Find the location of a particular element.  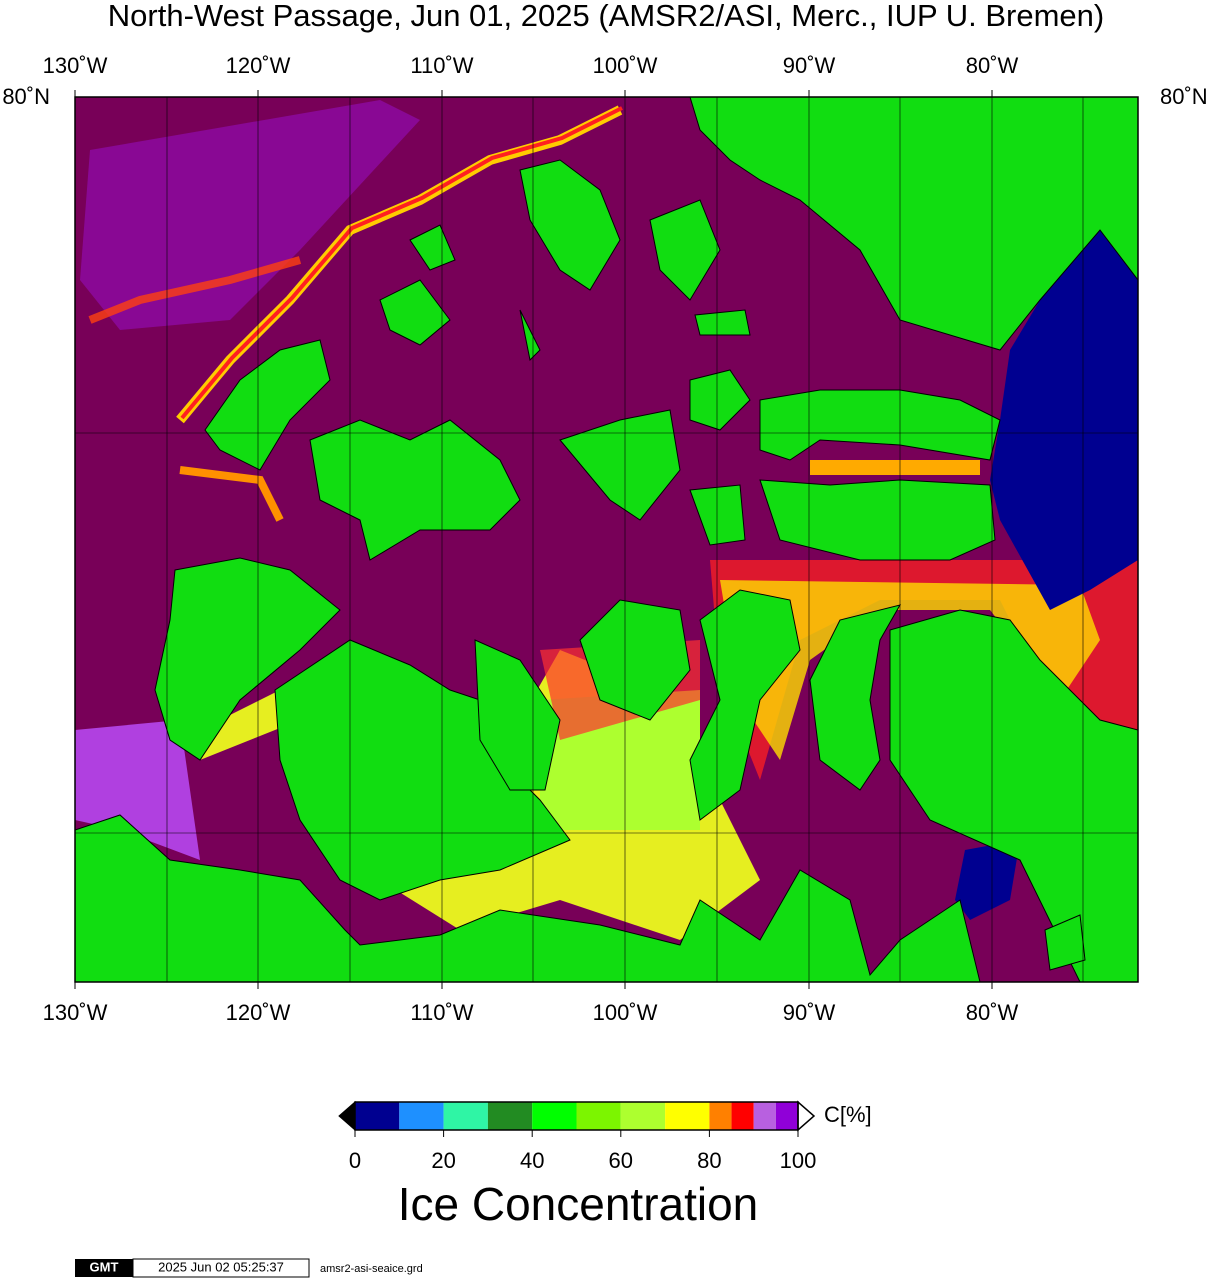

colorbar-frame is located at coordinates (576, 1116).